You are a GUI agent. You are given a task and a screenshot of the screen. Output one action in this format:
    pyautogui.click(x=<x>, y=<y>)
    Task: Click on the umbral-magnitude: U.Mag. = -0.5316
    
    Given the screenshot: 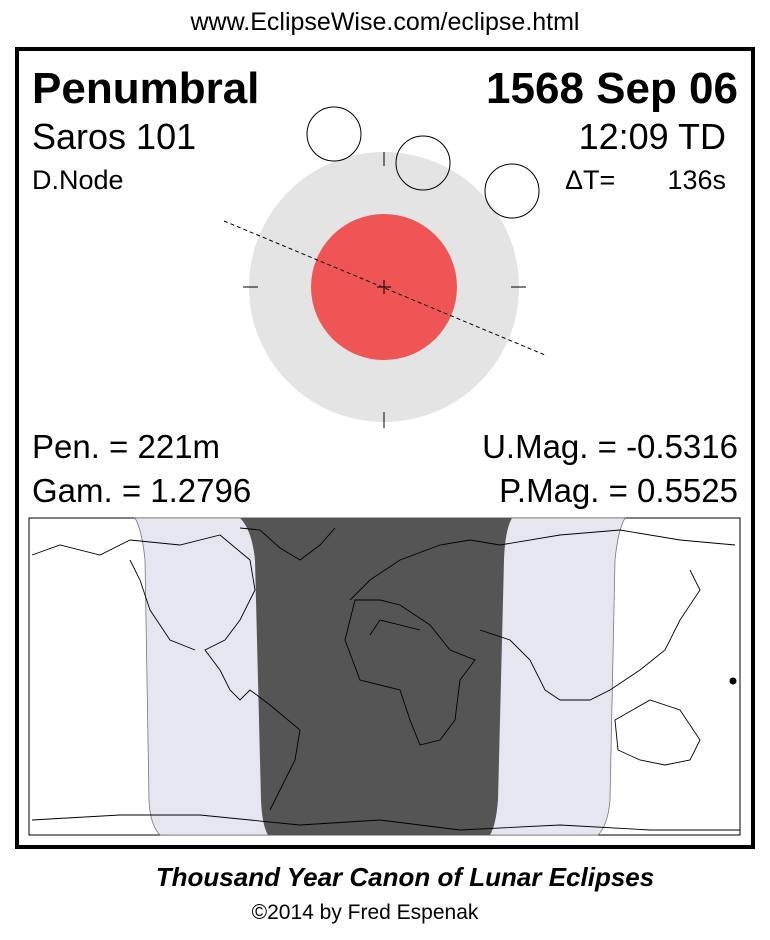 What is the action you would take?
    pyautogui.click(x=610, y=446)
    